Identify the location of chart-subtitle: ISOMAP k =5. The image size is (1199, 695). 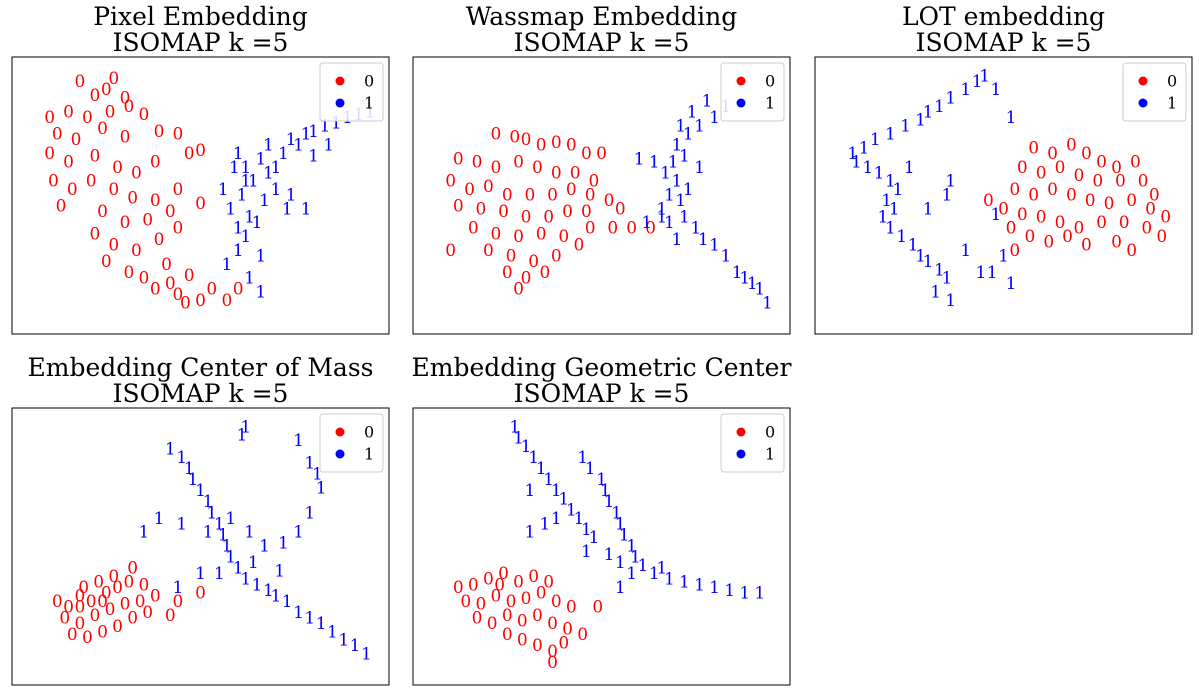
(1004, 42).